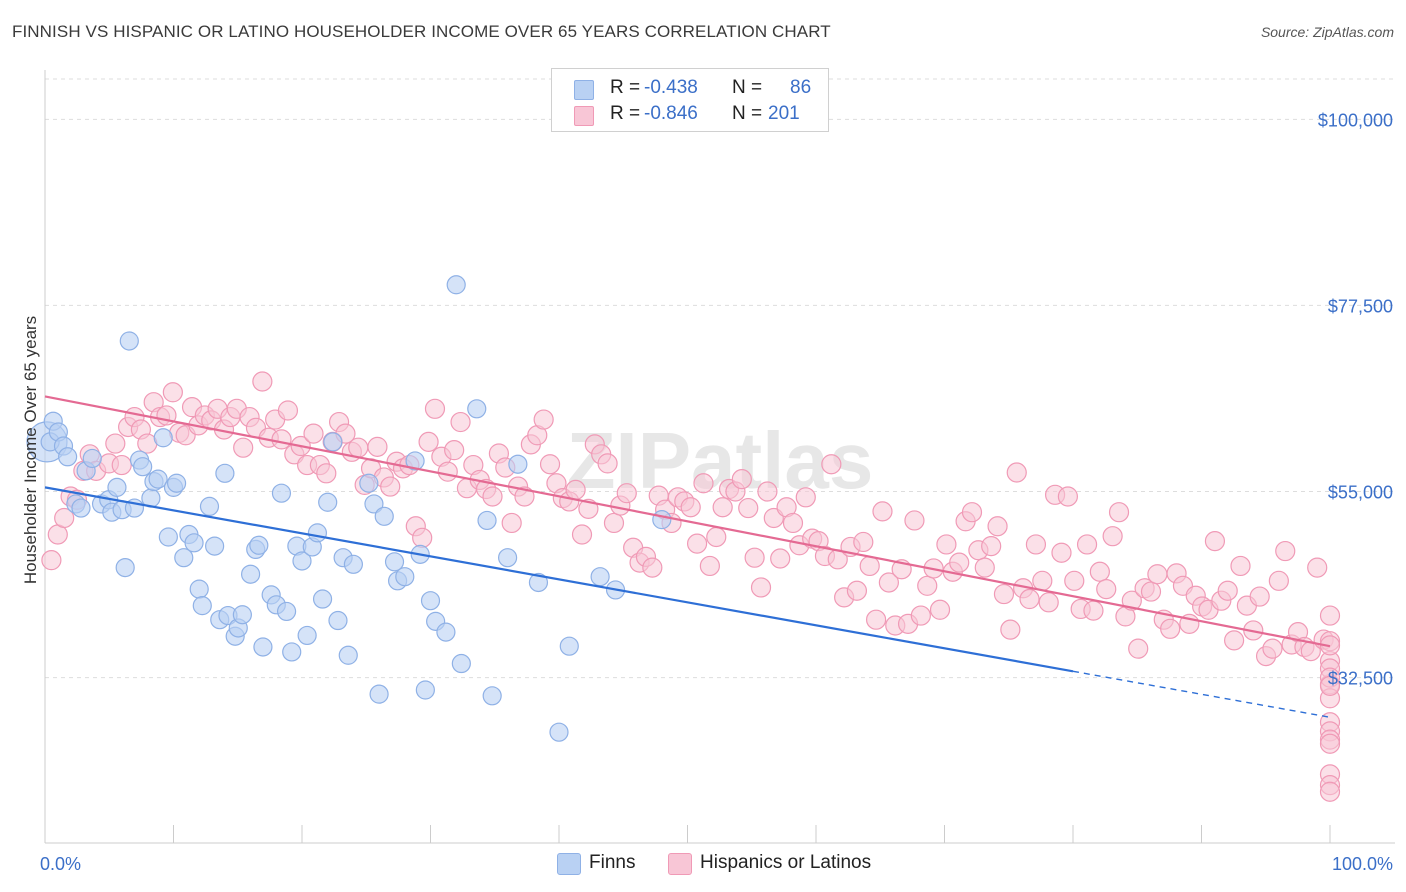  I want to click on hispanics-legend-swatch, so click(680, 864).